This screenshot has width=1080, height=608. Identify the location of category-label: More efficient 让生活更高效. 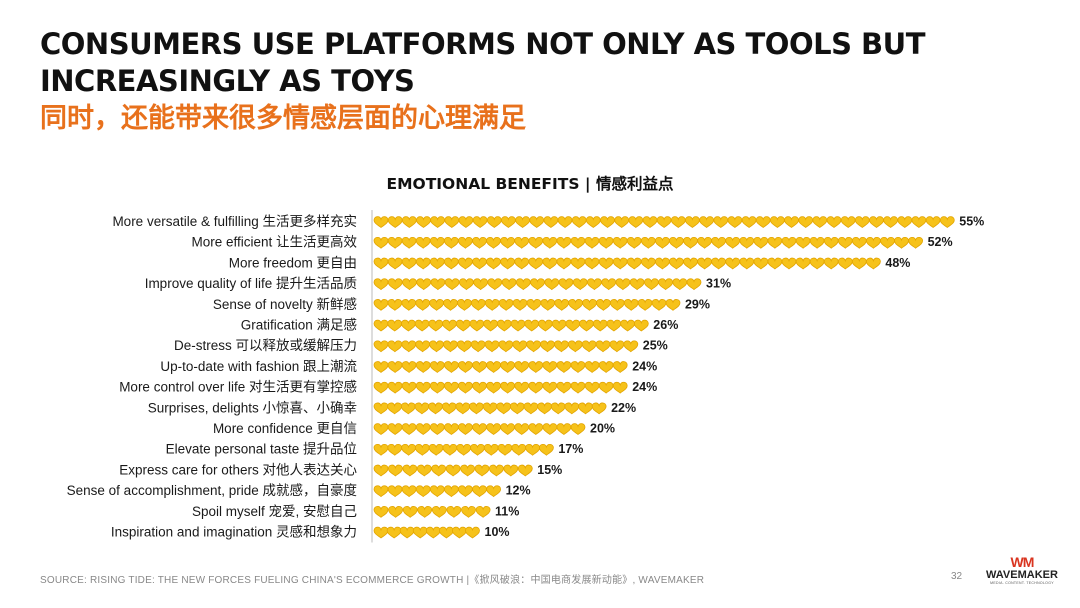
(274, 242).